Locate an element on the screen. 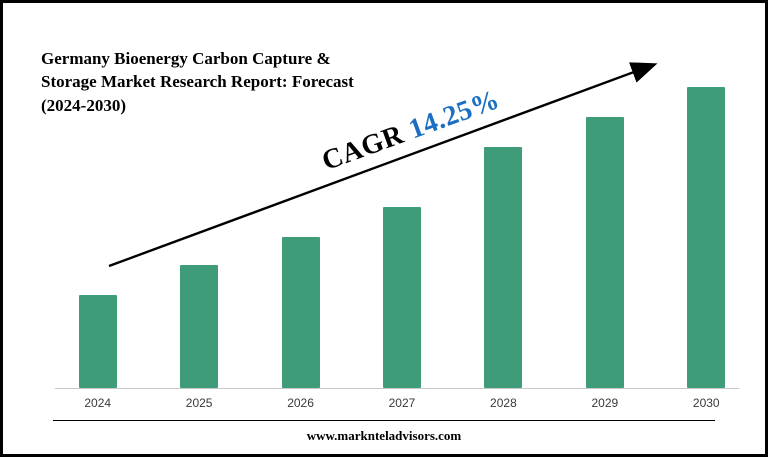  bar-2030 is located at coordinates (706, 237).